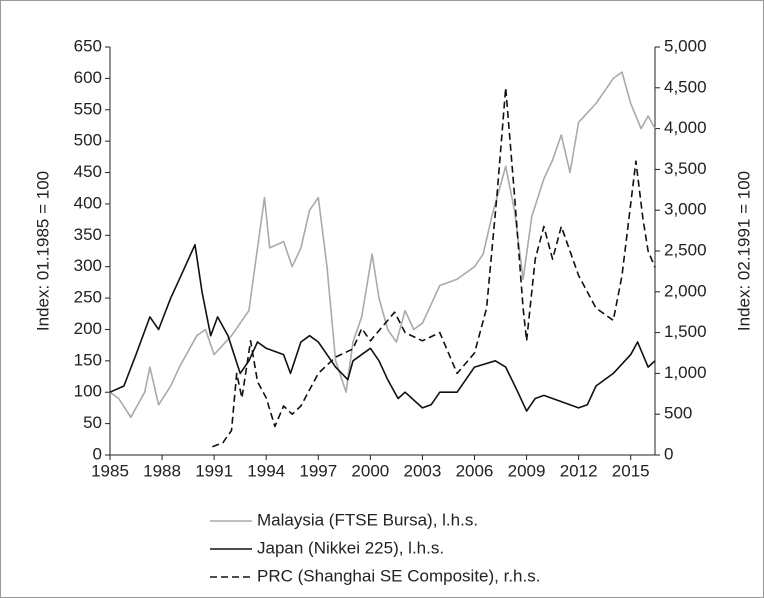  What do you see at coordinates (685, 290) in the screenshot?
I see `y2-tick-label: 2,000` at bounding box center [685, 290].